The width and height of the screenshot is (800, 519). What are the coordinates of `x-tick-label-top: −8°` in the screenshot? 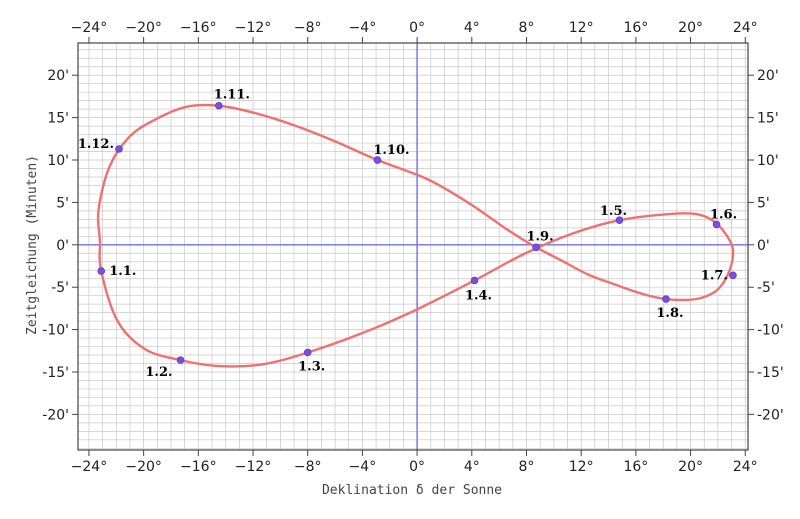 It's located at (308, 28).